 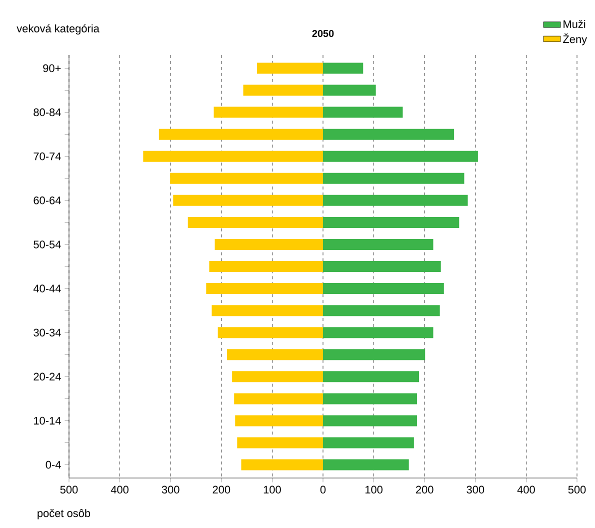 What do you see at coordinates (323, 490) in the screenshot?
I see `x-tick-label: 0` at bounding box center [323, 490].